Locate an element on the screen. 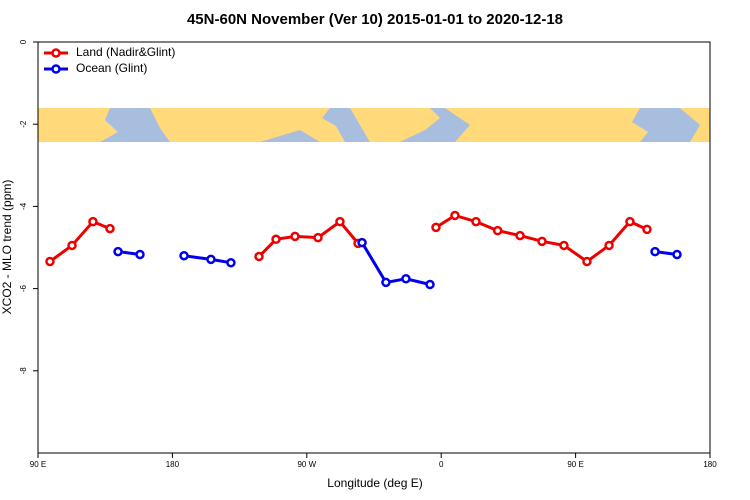 The width and height of the screenshot is (750, 500). y-axis-label: XCO2 - MLO trend (ppm) is located at coordinates (7, 247).